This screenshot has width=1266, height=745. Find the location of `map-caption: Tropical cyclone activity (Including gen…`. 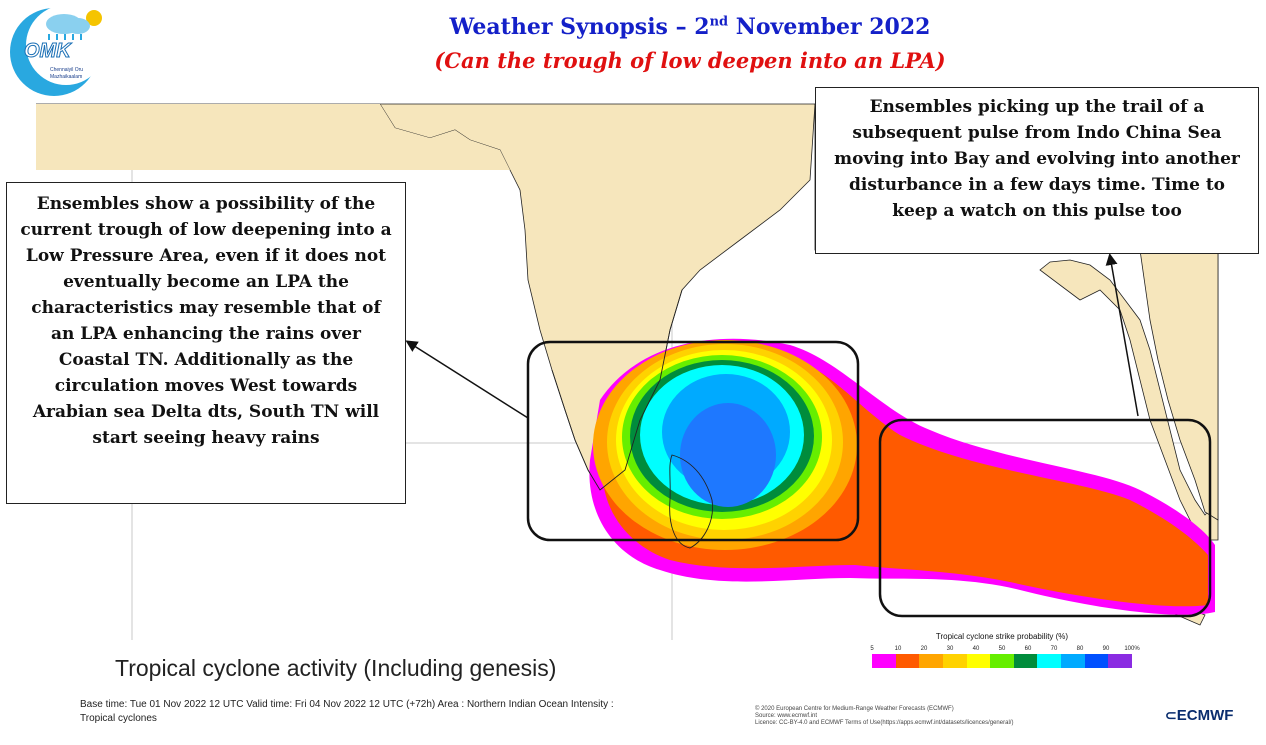

map-caption: Tropical cyclone activity (Including gen… is located at coordinates (336, 668).